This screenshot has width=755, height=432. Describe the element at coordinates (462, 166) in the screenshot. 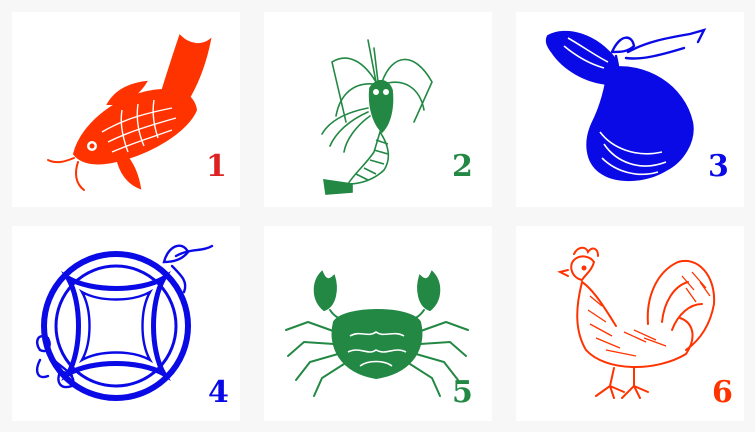

I see `tile-number: 2` at that location.